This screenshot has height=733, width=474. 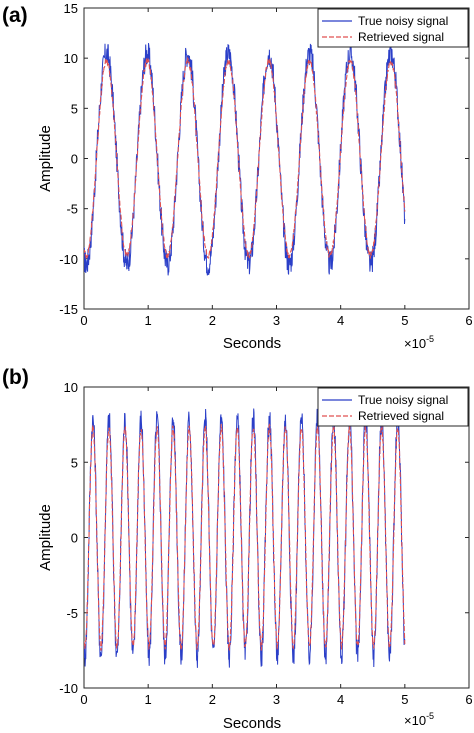 I want to click on y-tick-label: -15, so click(x=68, y=309).